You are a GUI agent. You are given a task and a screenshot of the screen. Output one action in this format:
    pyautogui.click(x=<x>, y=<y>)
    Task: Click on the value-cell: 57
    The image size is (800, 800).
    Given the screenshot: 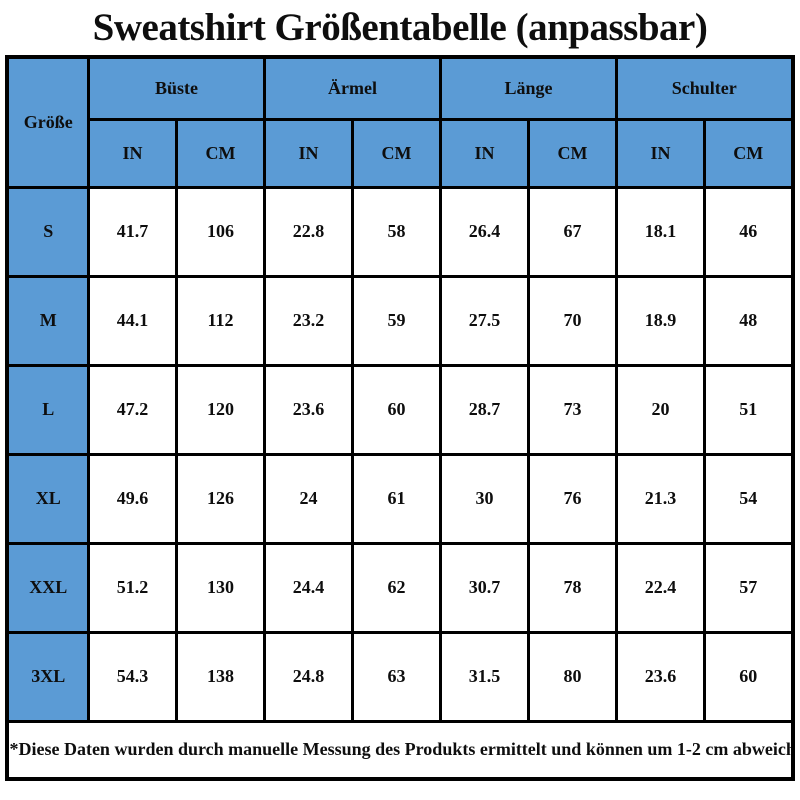 What is the action you would take?
    pyautogui.click(x=749, y=587)
    